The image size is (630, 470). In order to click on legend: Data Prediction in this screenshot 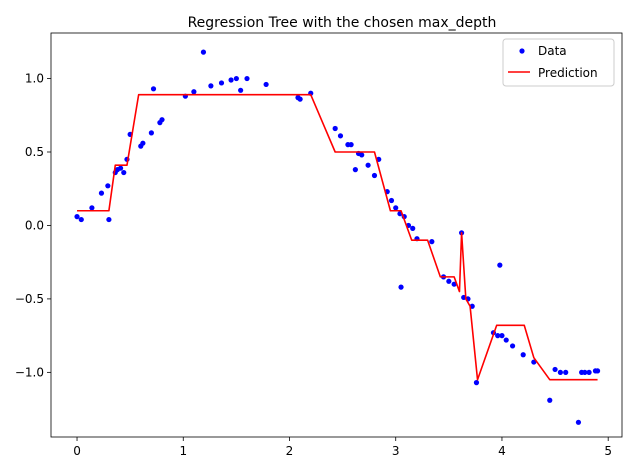, I will do `click(558, 62)`.